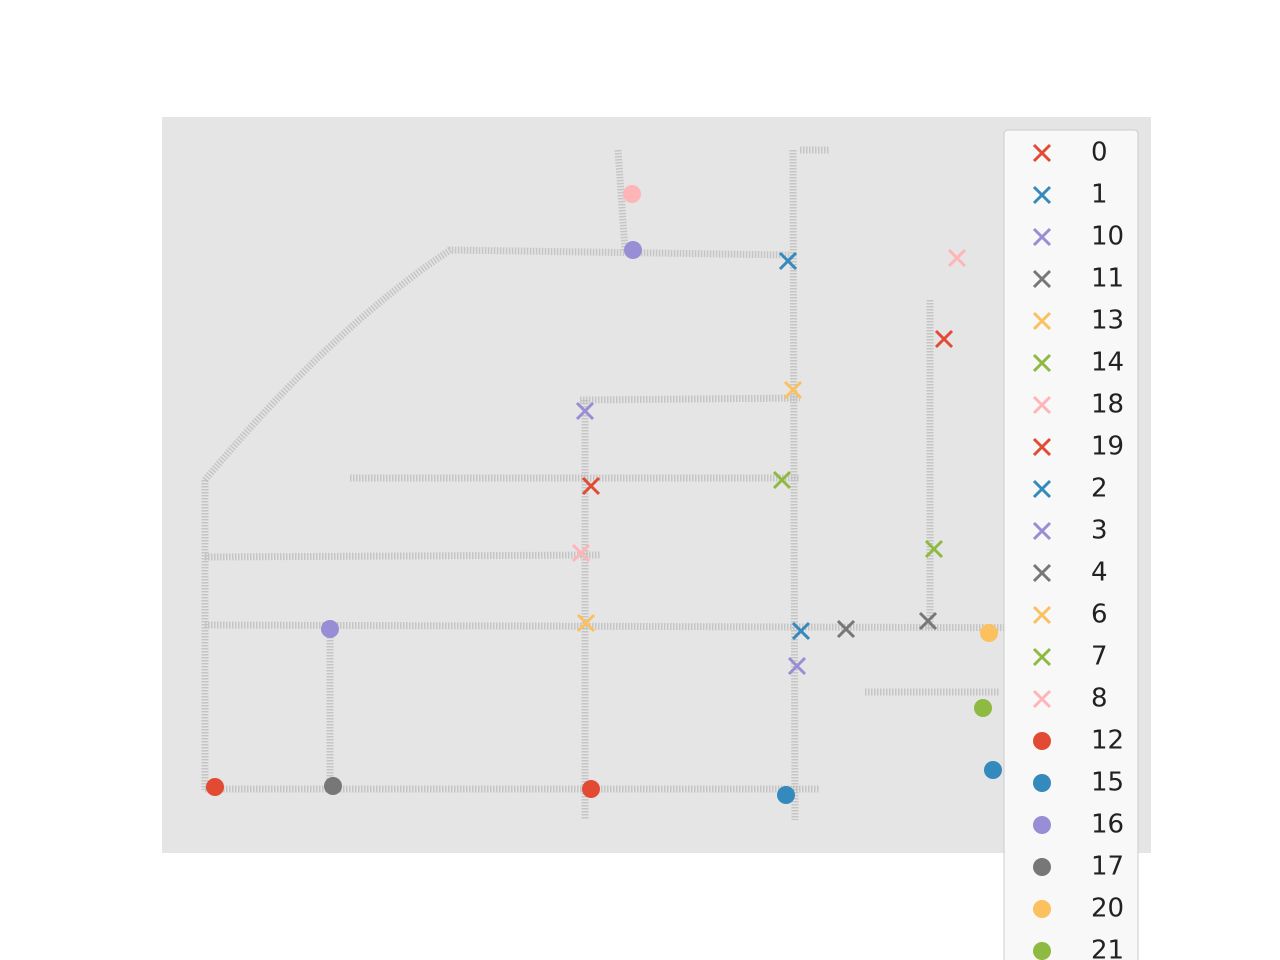 The image size is (1280, 960). What do you see at coordinates (1107, 948) in the screenshot?
I see `legend-label: 21` at bounding box center [1107, 948].